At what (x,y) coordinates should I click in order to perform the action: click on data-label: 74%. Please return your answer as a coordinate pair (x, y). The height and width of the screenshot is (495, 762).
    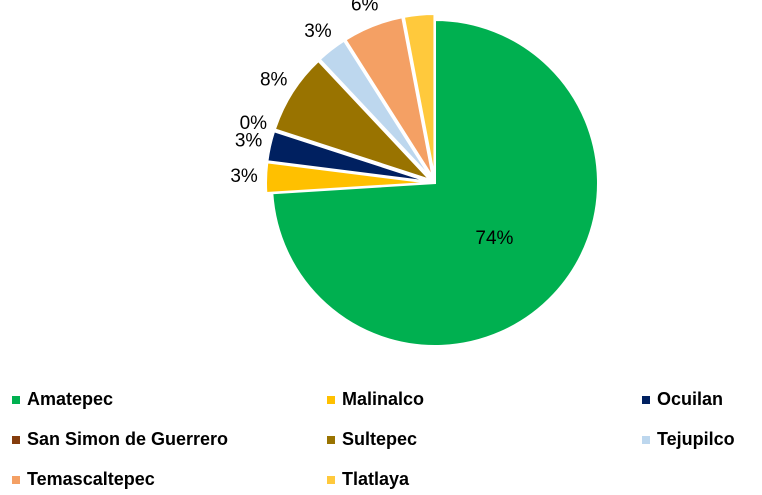
    Looking at the image, I should click on (494, 238).